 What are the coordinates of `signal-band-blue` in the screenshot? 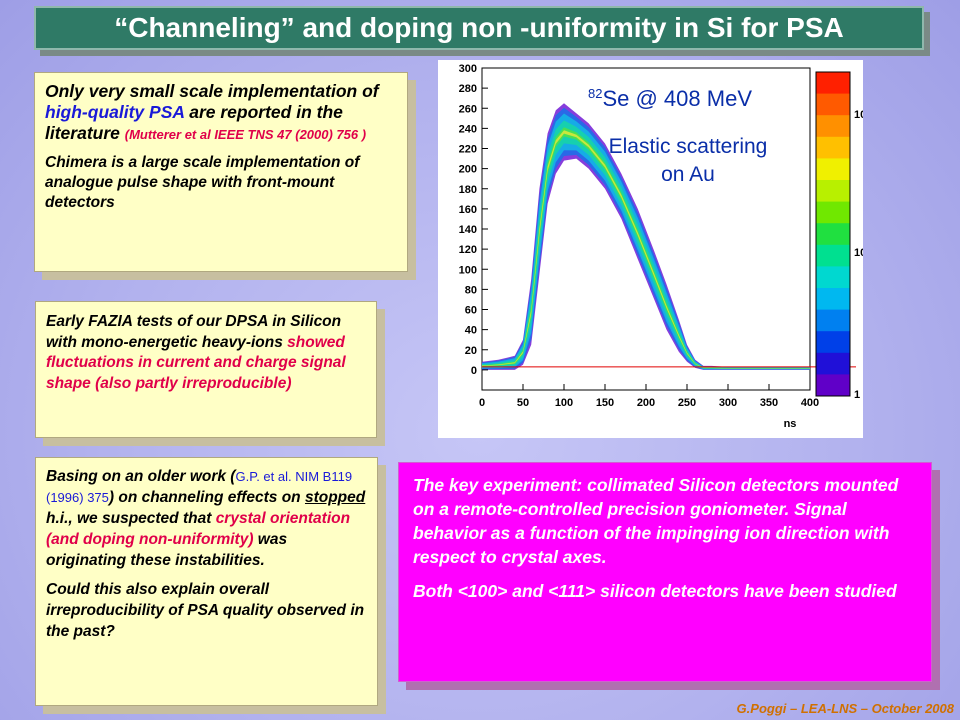 It's located at (646, 238).